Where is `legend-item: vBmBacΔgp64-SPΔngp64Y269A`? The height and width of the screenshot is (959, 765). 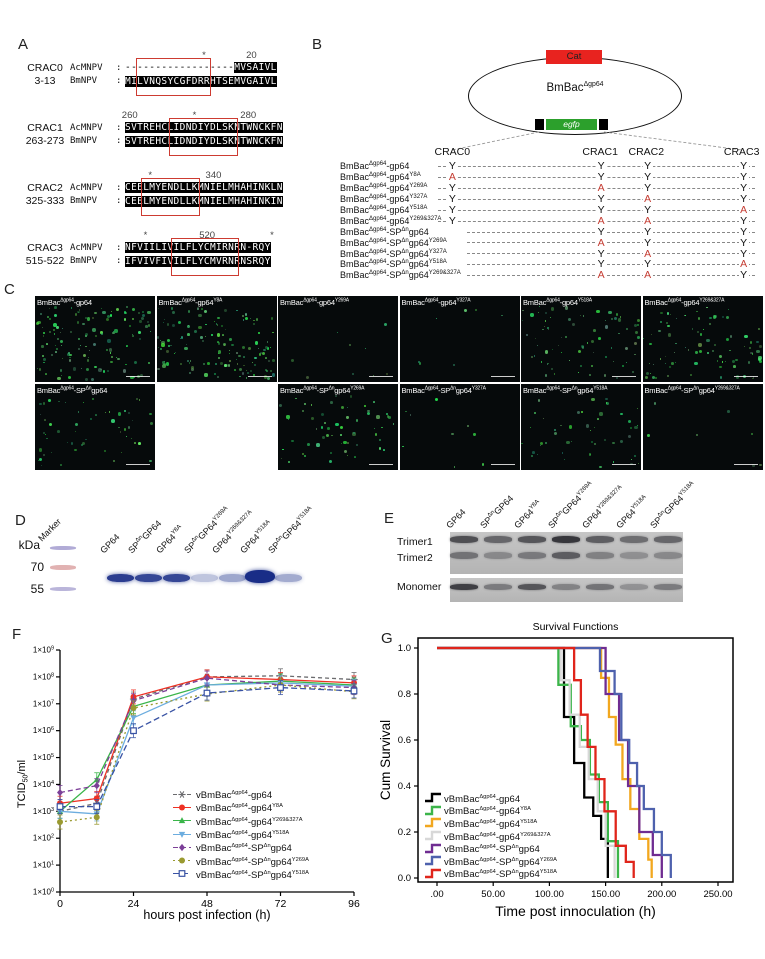 legend-item: vBmBacΔgp64-SPΔngp64Y269A is located at coordinates (240, 861).